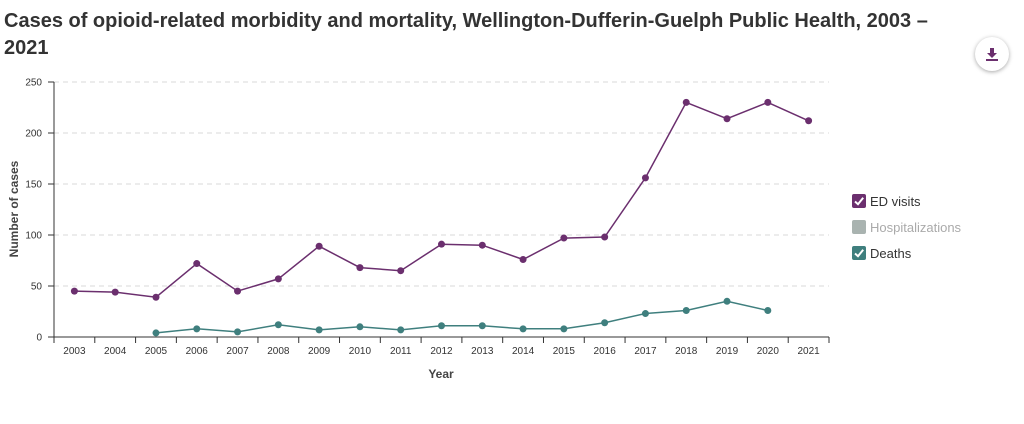  Describe the element at coordinates (156, 351) in the screenshot. I see `x-tick-label: 2005` at that location.